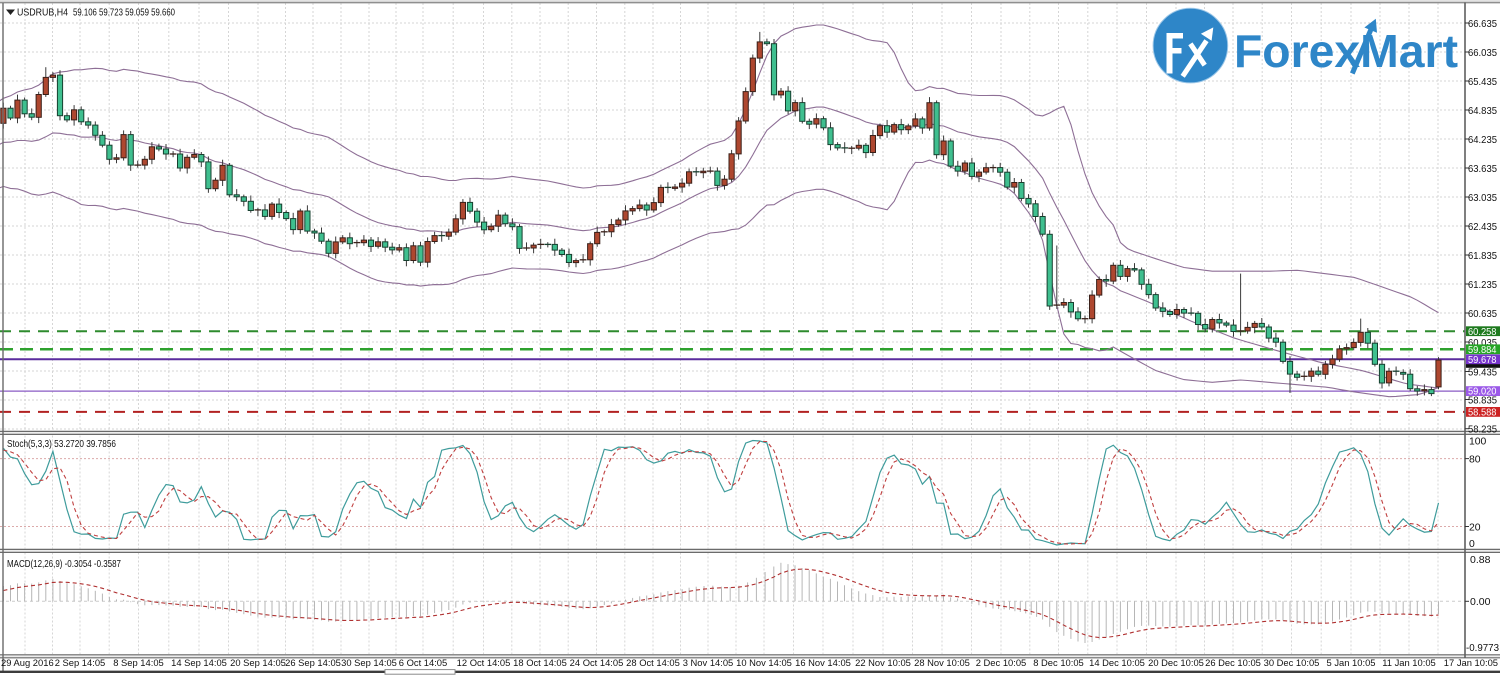  Describe the element at coordinates (1482, 169) in the screenshot. I see `svg-text: 63.635` at that location.